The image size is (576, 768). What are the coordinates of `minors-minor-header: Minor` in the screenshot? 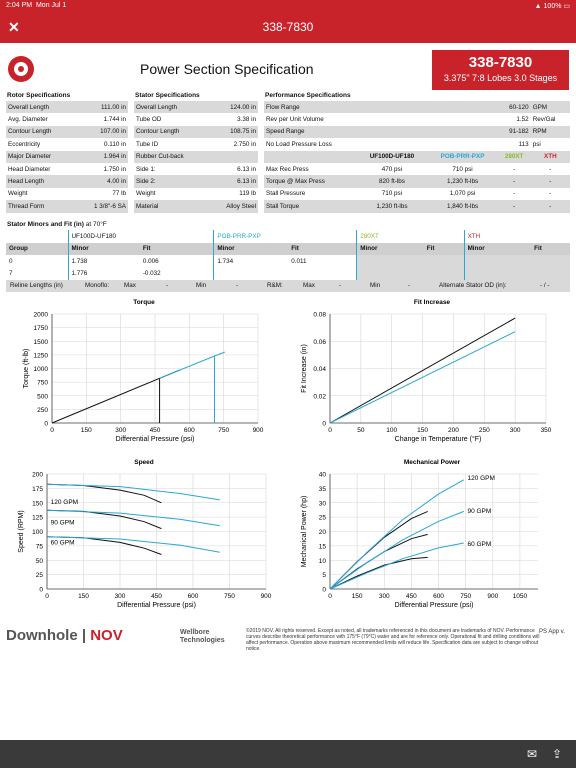 It's located at (103, 248).